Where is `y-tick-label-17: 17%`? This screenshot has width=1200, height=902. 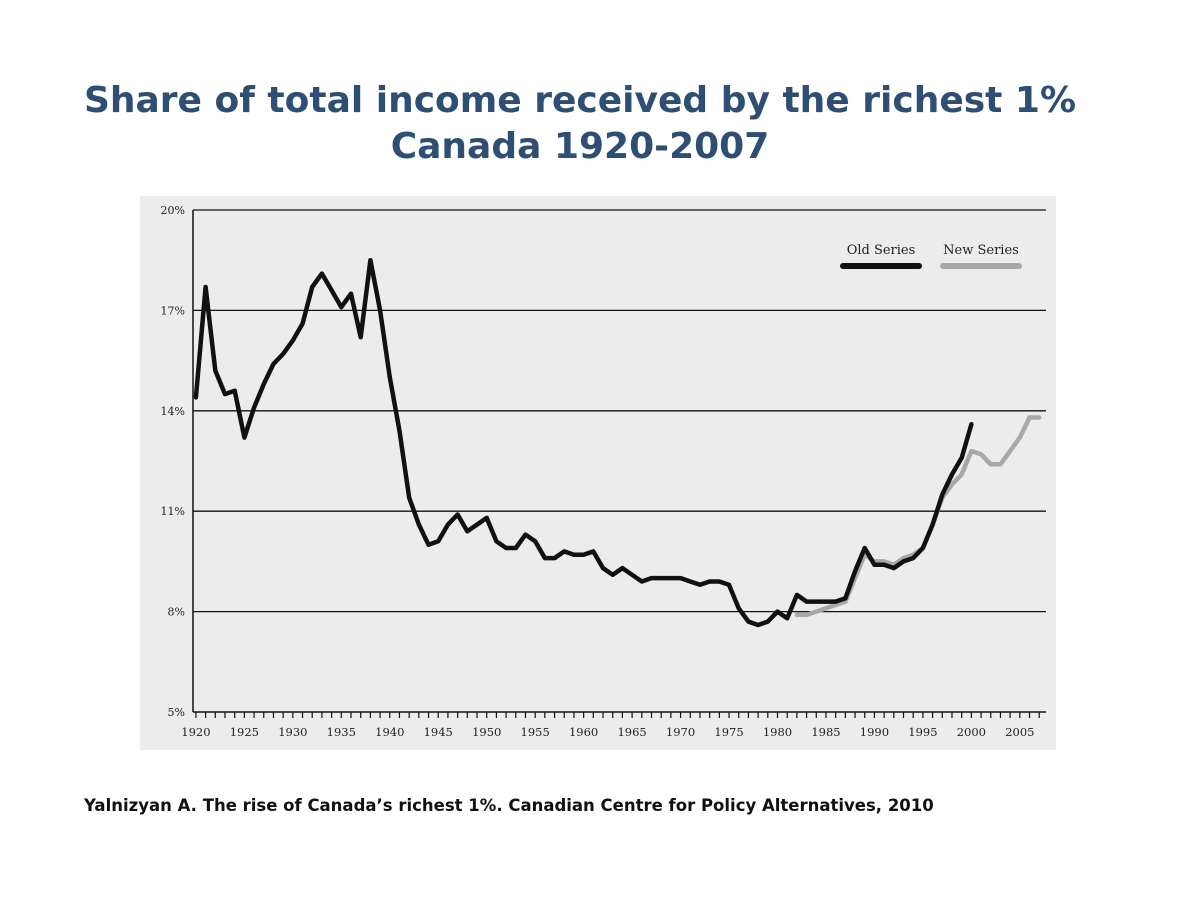 y-tick-label-17: 17% is located at coordinates (173, 310).